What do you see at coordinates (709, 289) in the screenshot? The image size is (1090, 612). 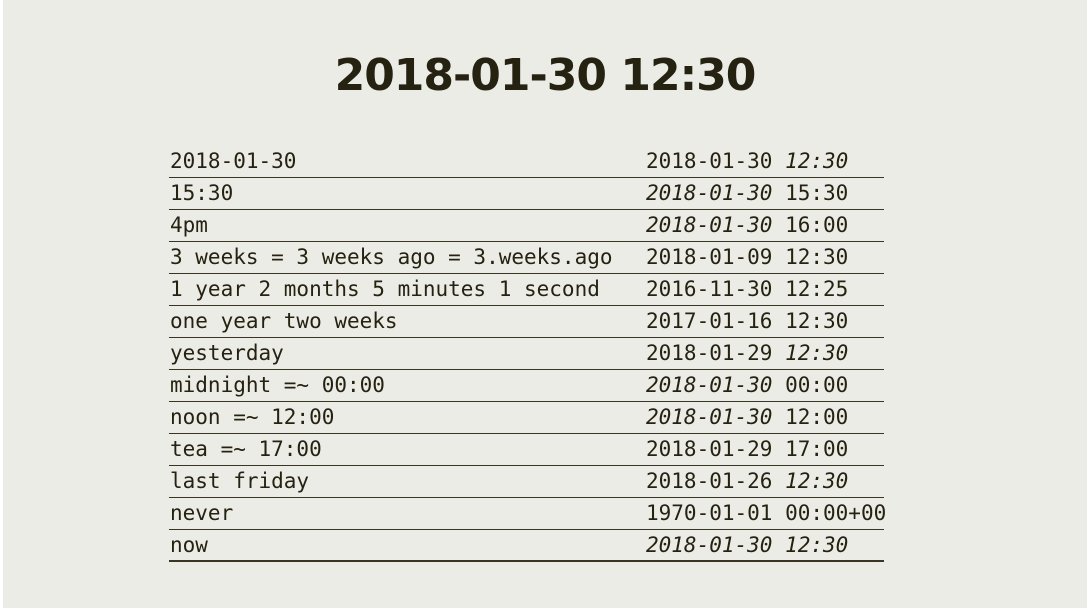 I see `result-date: 2016-11-30` at bounding box center [709, 289].